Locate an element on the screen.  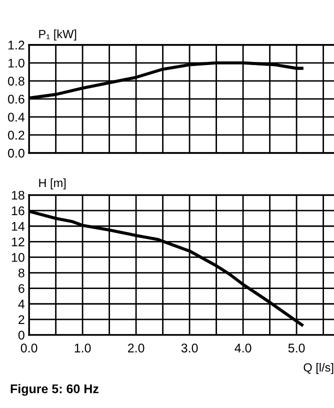
y-tick-label: 2 is located at coordinates (21, 319).